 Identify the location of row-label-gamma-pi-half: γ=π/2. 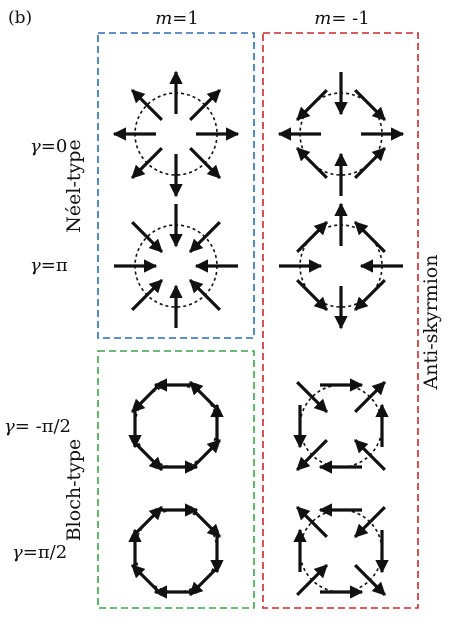
(39, 552).